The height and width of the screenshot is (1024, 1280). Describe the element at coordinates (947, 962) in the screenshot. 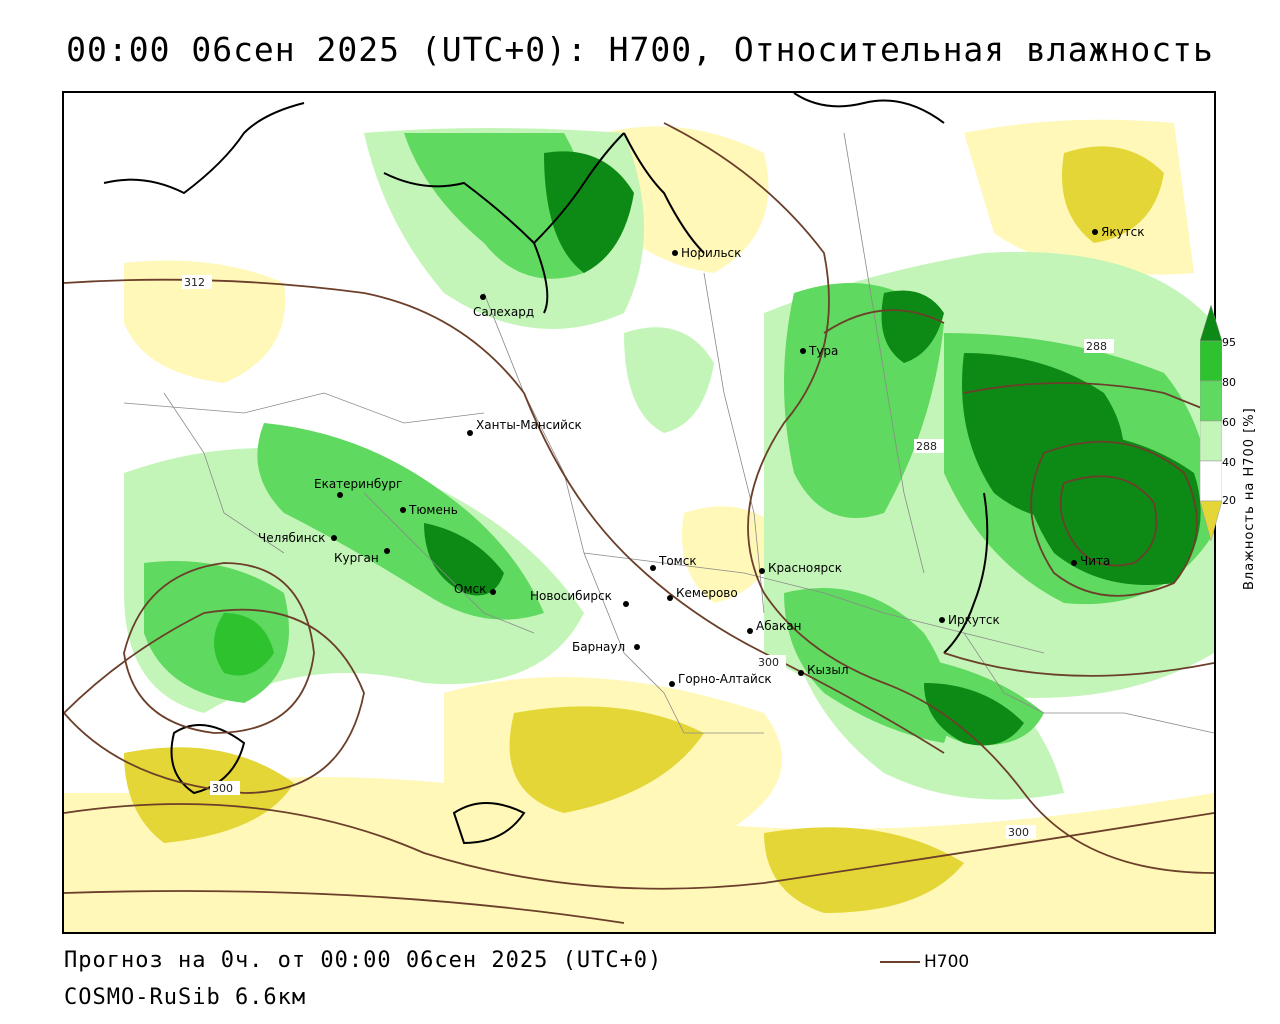

I see `isoline-key-label: H700` at that location.